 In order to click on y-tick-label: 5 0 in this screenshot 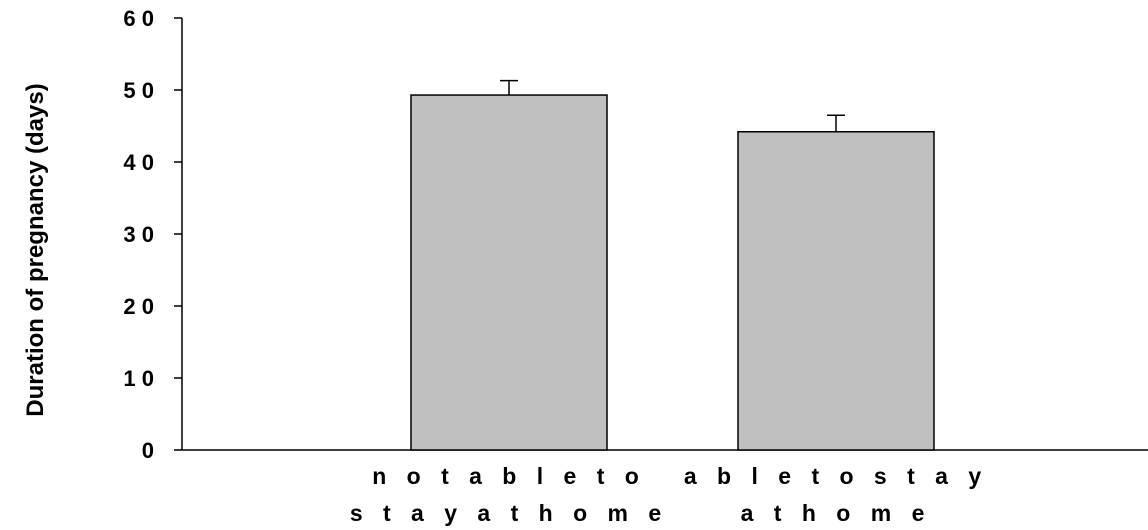, I will do `click(138, 90)`.